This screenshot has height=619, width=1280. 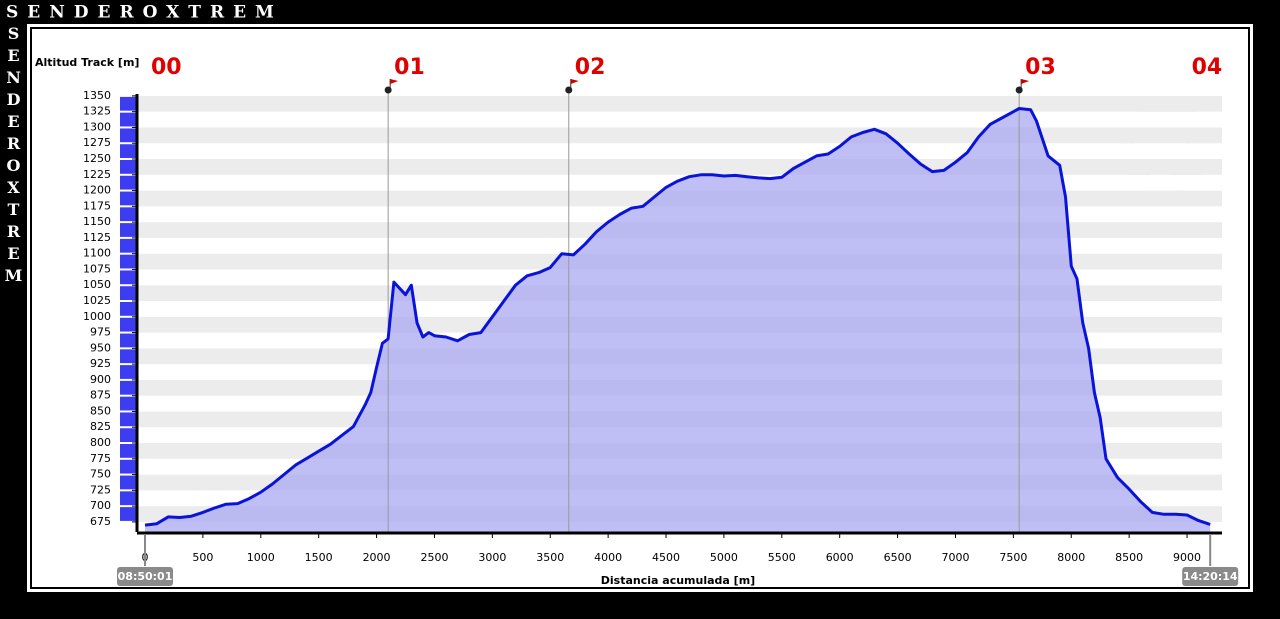 I want to click on y-tick-label: 1050, so click(x=97, y=284).